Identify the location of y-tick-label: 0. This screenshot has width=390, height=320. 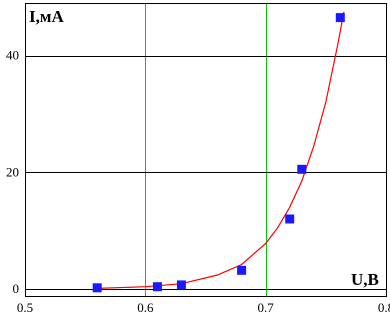
(16, 288).